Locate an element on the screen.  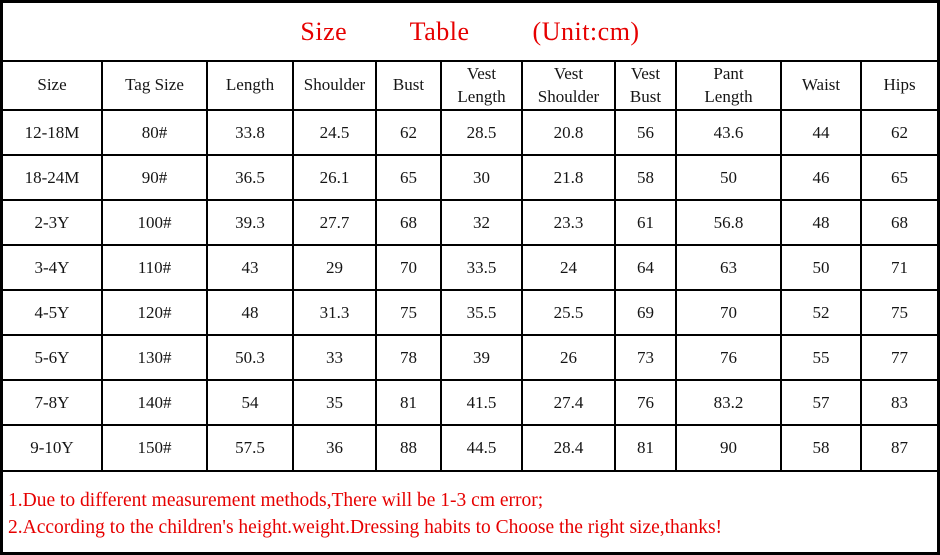
table-cell: 54 is located at coordinates (250, 402).